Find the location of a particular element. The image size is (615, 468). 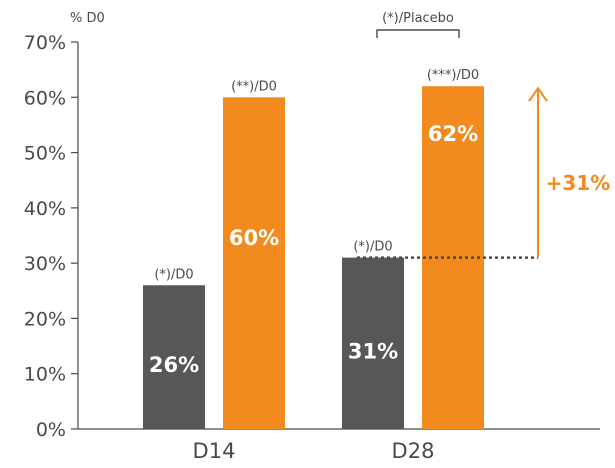

significance-label: (**)/D0 is located at coordinates (254, 86).